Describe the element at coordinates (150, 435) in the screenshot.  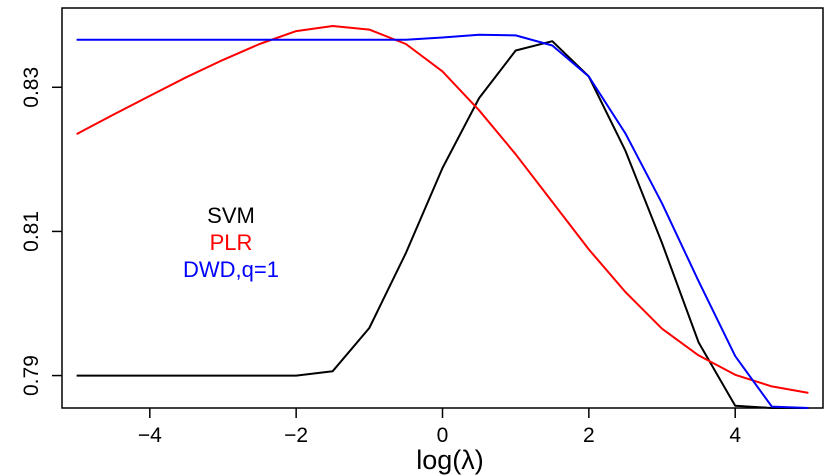
I see `x-tick-label: −4` at that location.